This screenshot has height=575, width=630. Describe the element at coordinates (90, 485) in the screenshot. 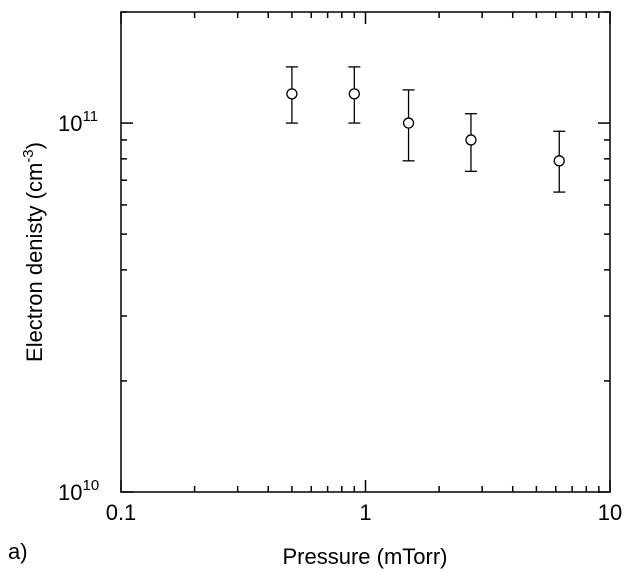

I see `y-tick-label-exponent: 10` at that location.